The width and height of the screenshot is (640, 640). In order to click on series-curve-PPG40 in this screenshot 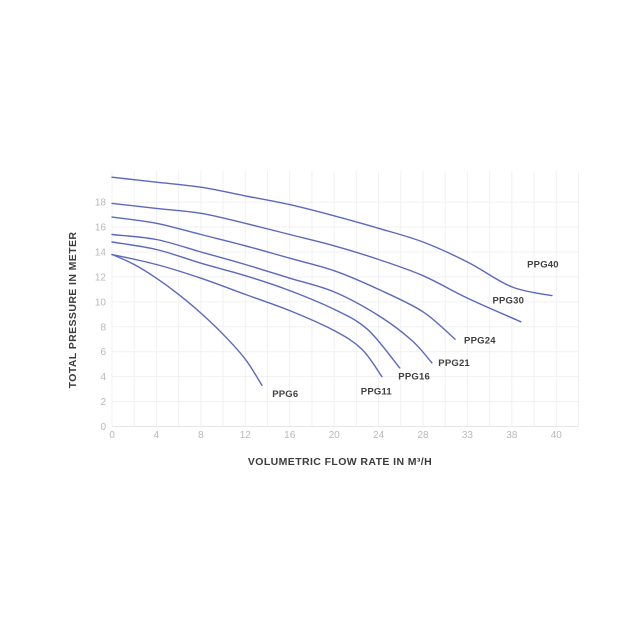, I will do `click(332, 236)`.